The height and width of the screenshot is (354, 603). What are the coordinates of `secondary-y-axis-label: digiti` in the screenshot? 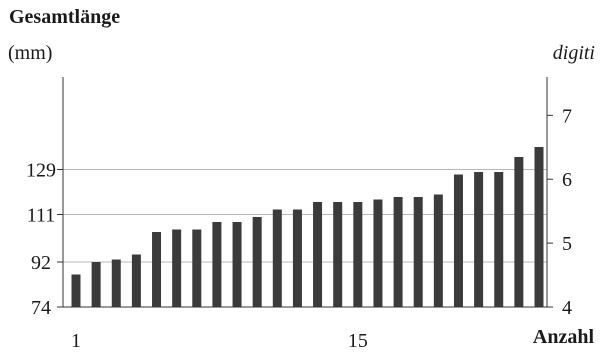 It's located at (573, 53).